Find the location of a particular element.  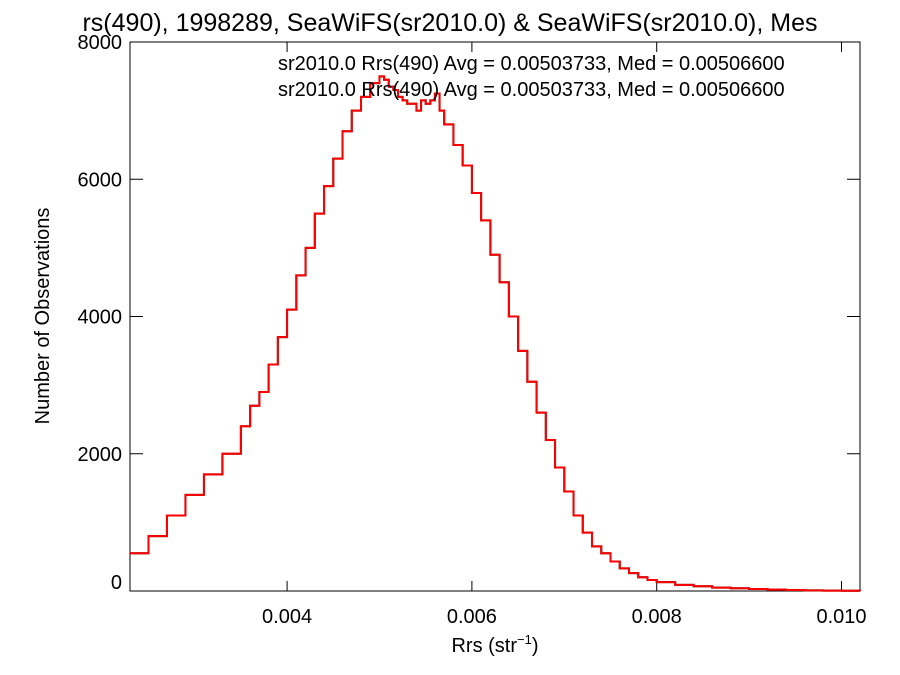

x-tick-label: 0.006 is located at coordinates (472, 617).